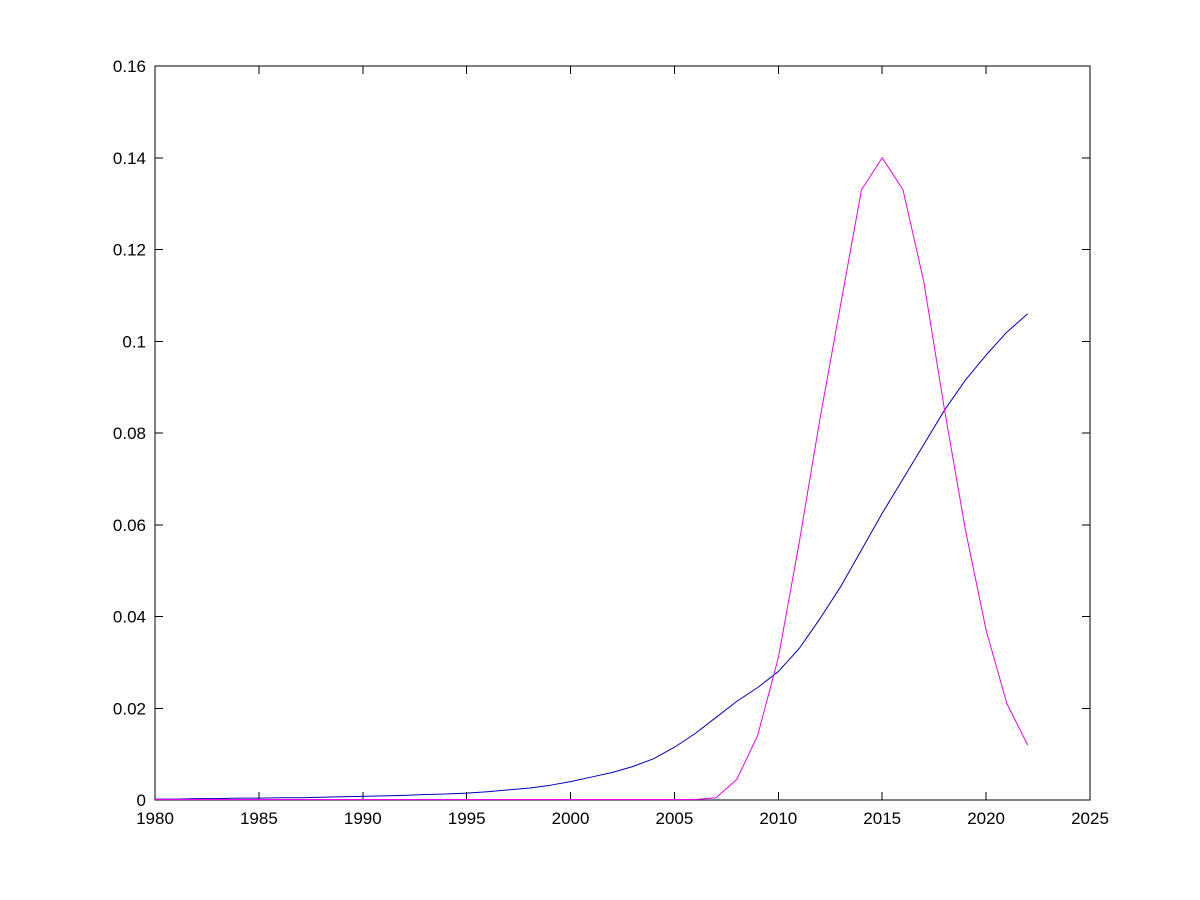 The width and height of the screenshot is (1200, 900). Describe the element at coordinates (363, 818) in the screenshot. I see `x-tick-label: 1990` at that location.